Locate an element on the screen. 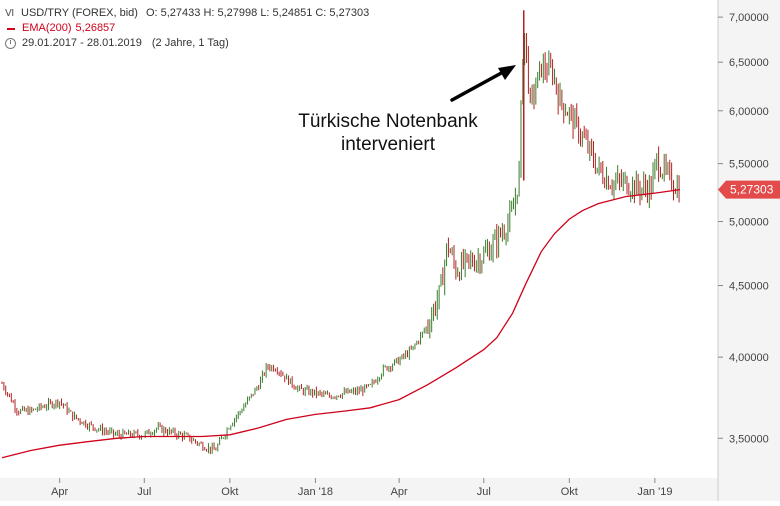 The height and width of the screenshot is (506, 780). legend-period-row: 29.01.2017 - 28.01.2019 (2 Jahre, 1 Tag) is located at coordinates (187, 43).